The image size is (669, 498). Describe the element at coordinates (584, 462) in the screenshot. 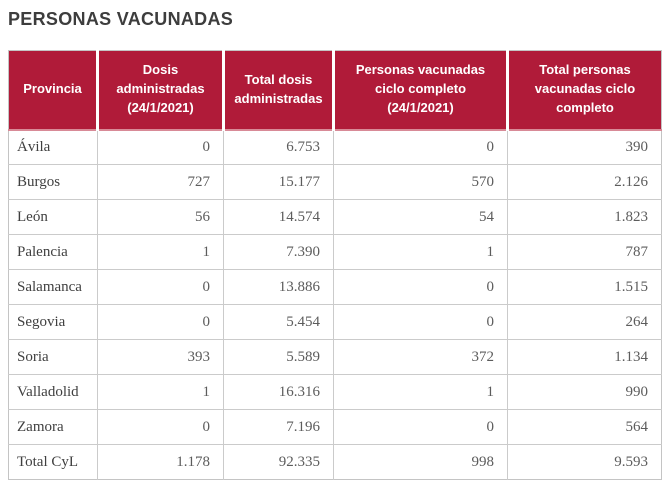

I see `value-cell: 9.593` at that location.